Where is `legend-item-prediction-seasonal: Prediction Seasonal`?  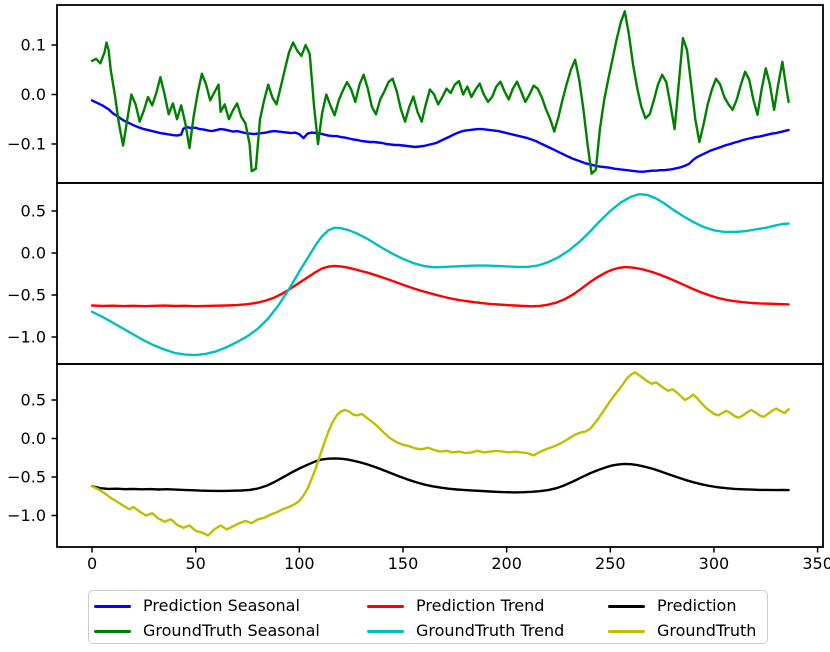 legend-item-prediction-seasonal: Prediction Seasonal is located at coordinates (197, 606).